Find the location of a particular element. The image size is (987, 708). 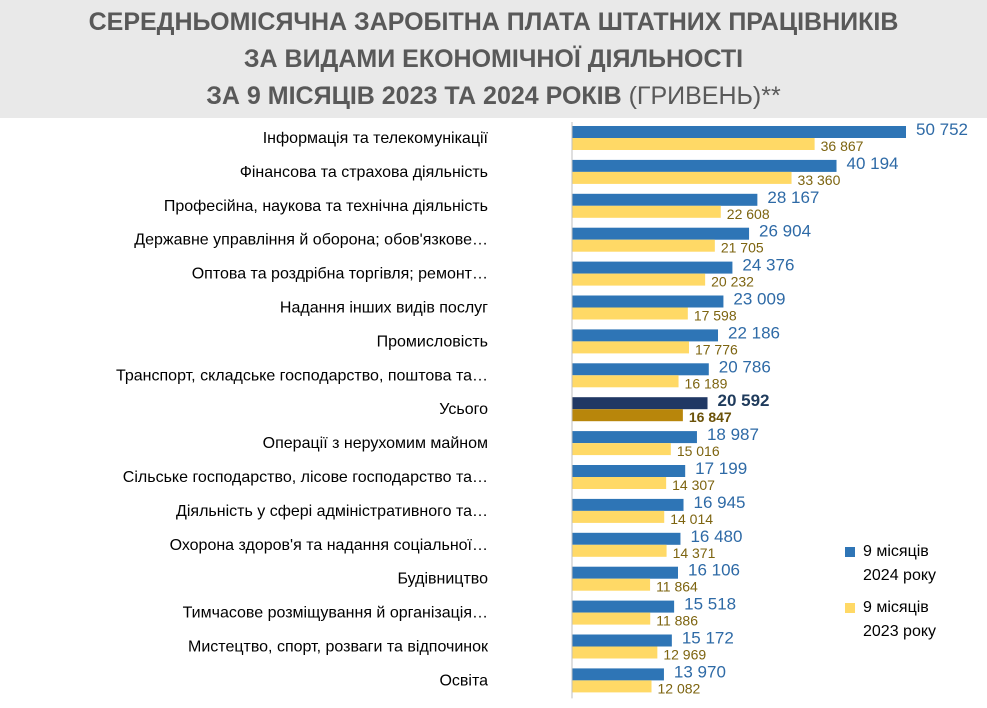

value-label-2023: 11 886 is located at coordinates (677, 621).